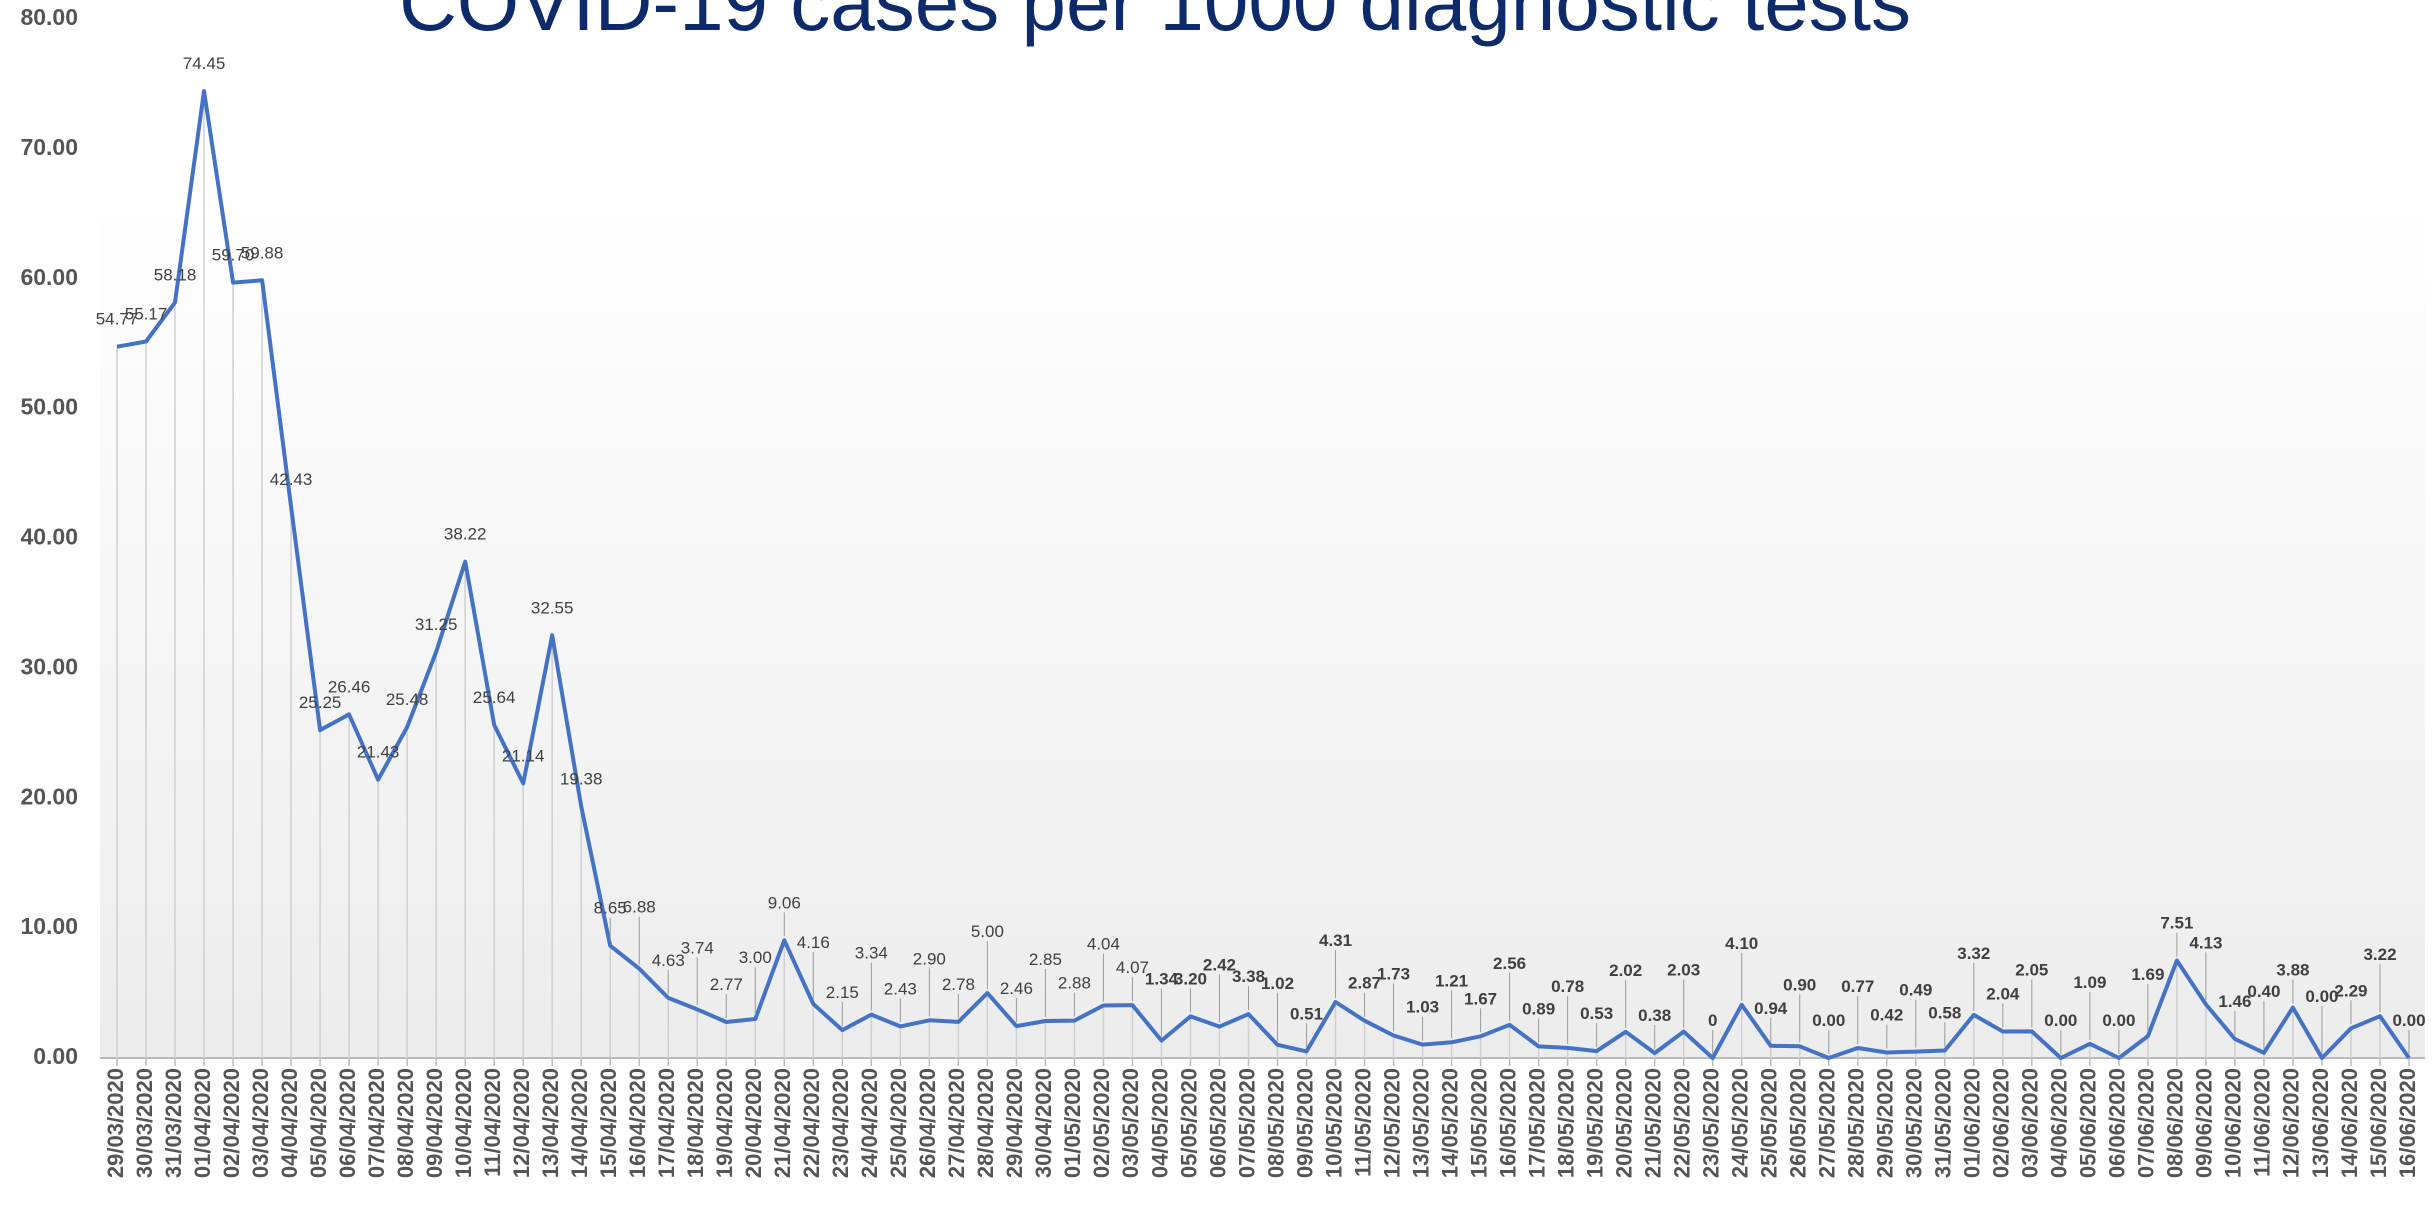  What do you see at coordinates (753, 1123) in the screenshot?
I see `x-tick-label: 20/04/2020` at bounding box center [753, 1123].